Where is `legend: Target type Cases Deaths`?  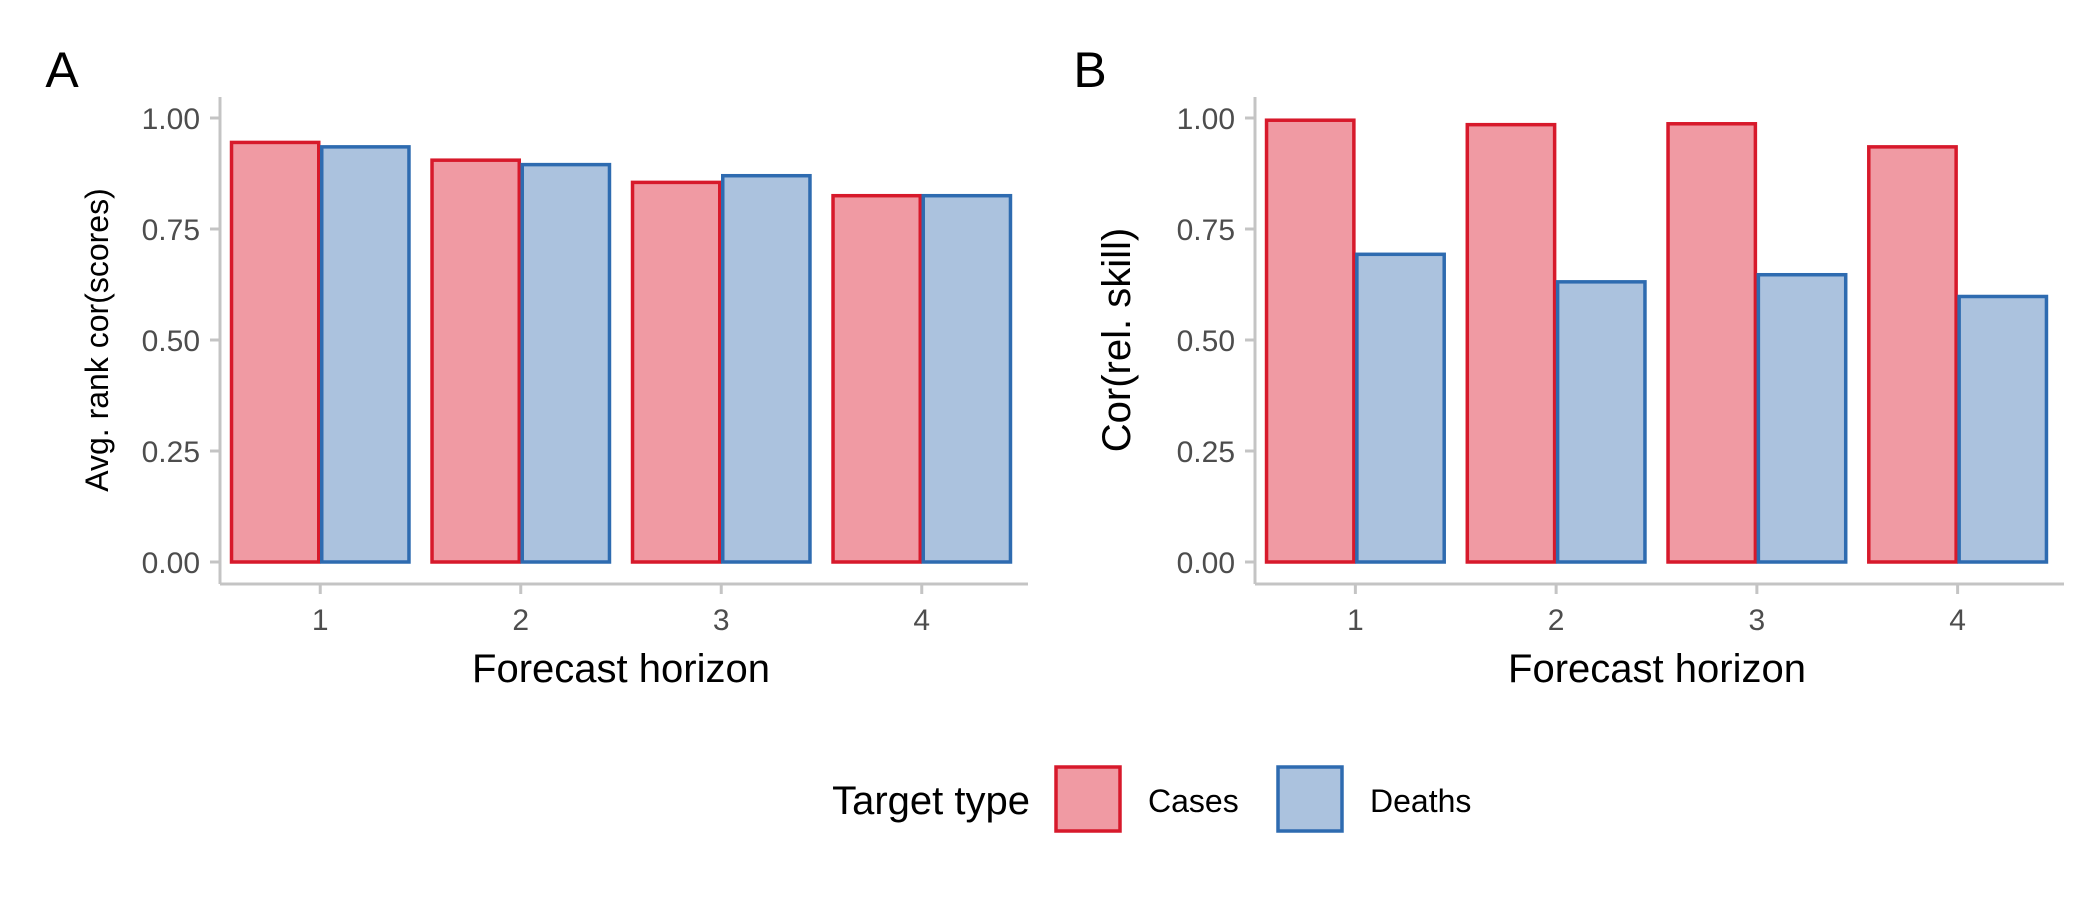
legend: Target type Cases Deaths is located at coordinates (1151, 799).